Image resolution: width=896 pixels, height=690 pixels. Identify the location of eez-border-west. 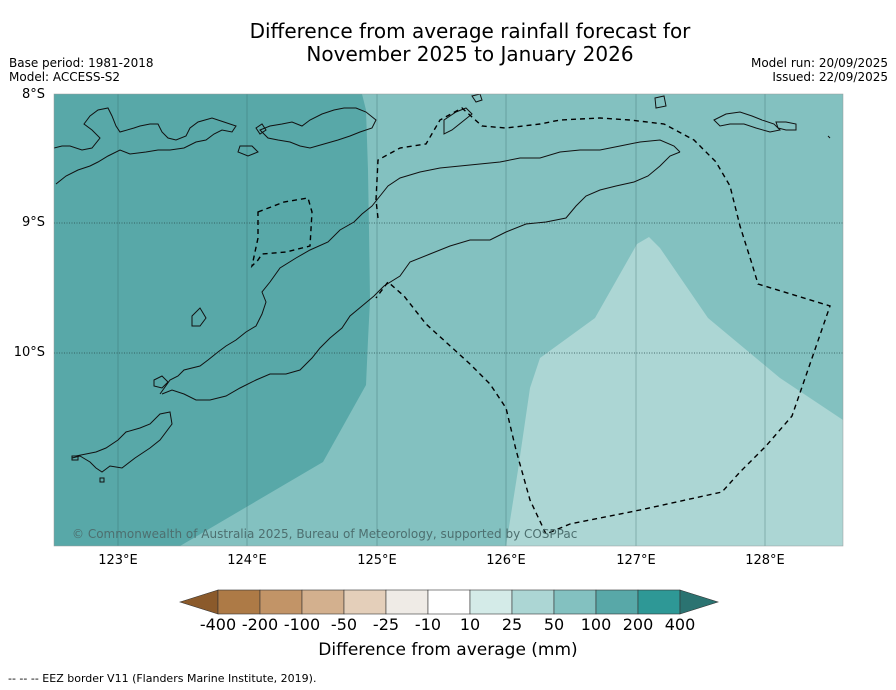
(281, 233).